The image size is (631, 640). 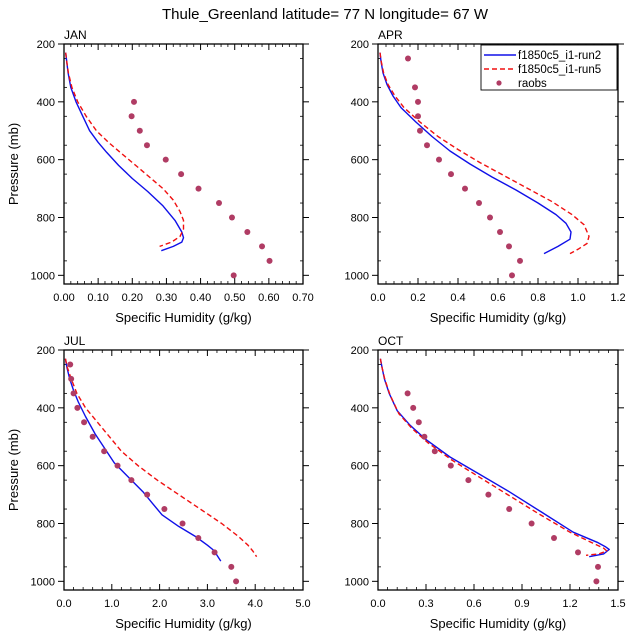 What do you see at coordinates (457, 298) in the screenshot?
I see `x-tick-label: 0.4` at bounding box center [457, 298].